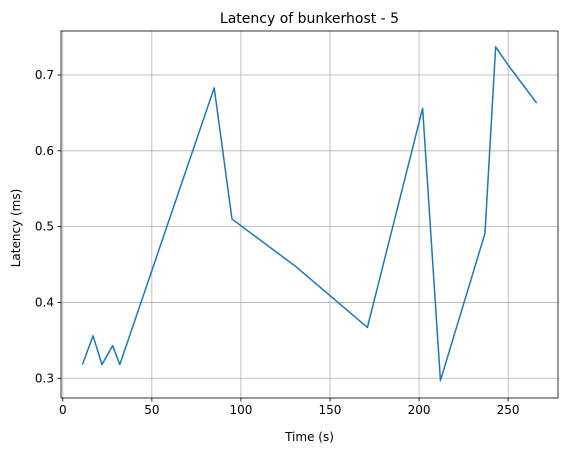 The height and width of the screenshot is (453, 567). I want to click on x-tick-label: 100, so click(240, 410).